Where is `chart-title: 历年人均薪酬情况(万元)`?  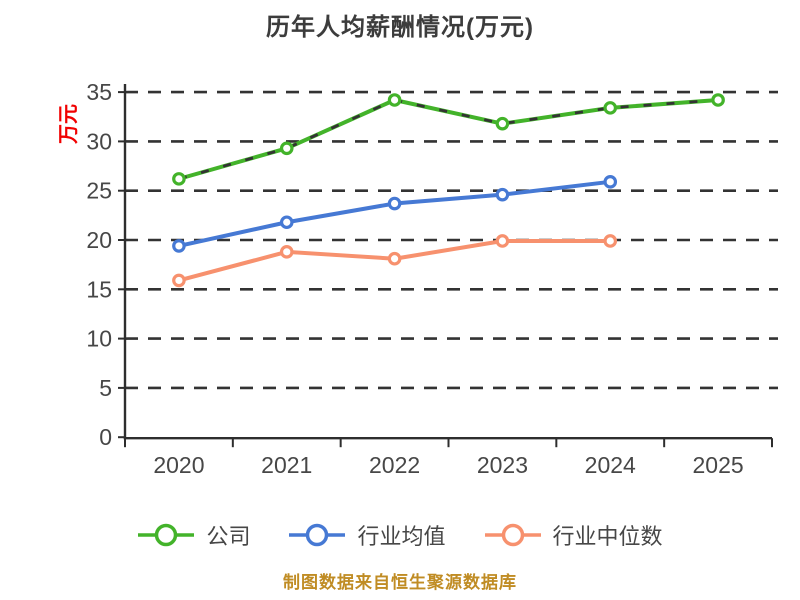
chart-title: 历年人均薪酬情况(万元) is located at coordinates (400, 27).